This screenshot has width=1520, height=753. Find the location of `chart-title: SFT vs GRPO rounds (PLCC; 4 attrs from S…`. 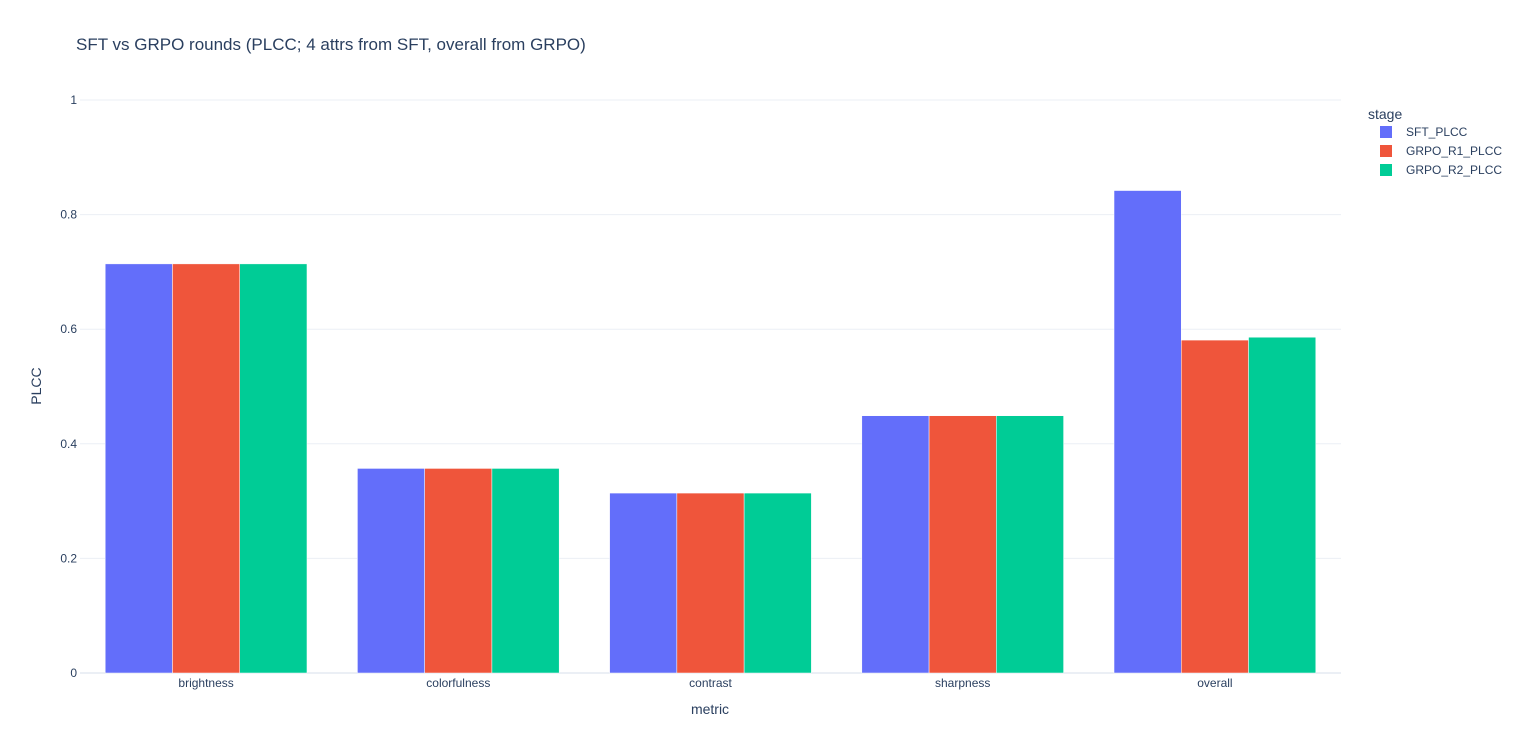

chart-title: SFT vs GRPO rounds (PLCC; 4 attrs from S… is located at coordinates (331, 44).